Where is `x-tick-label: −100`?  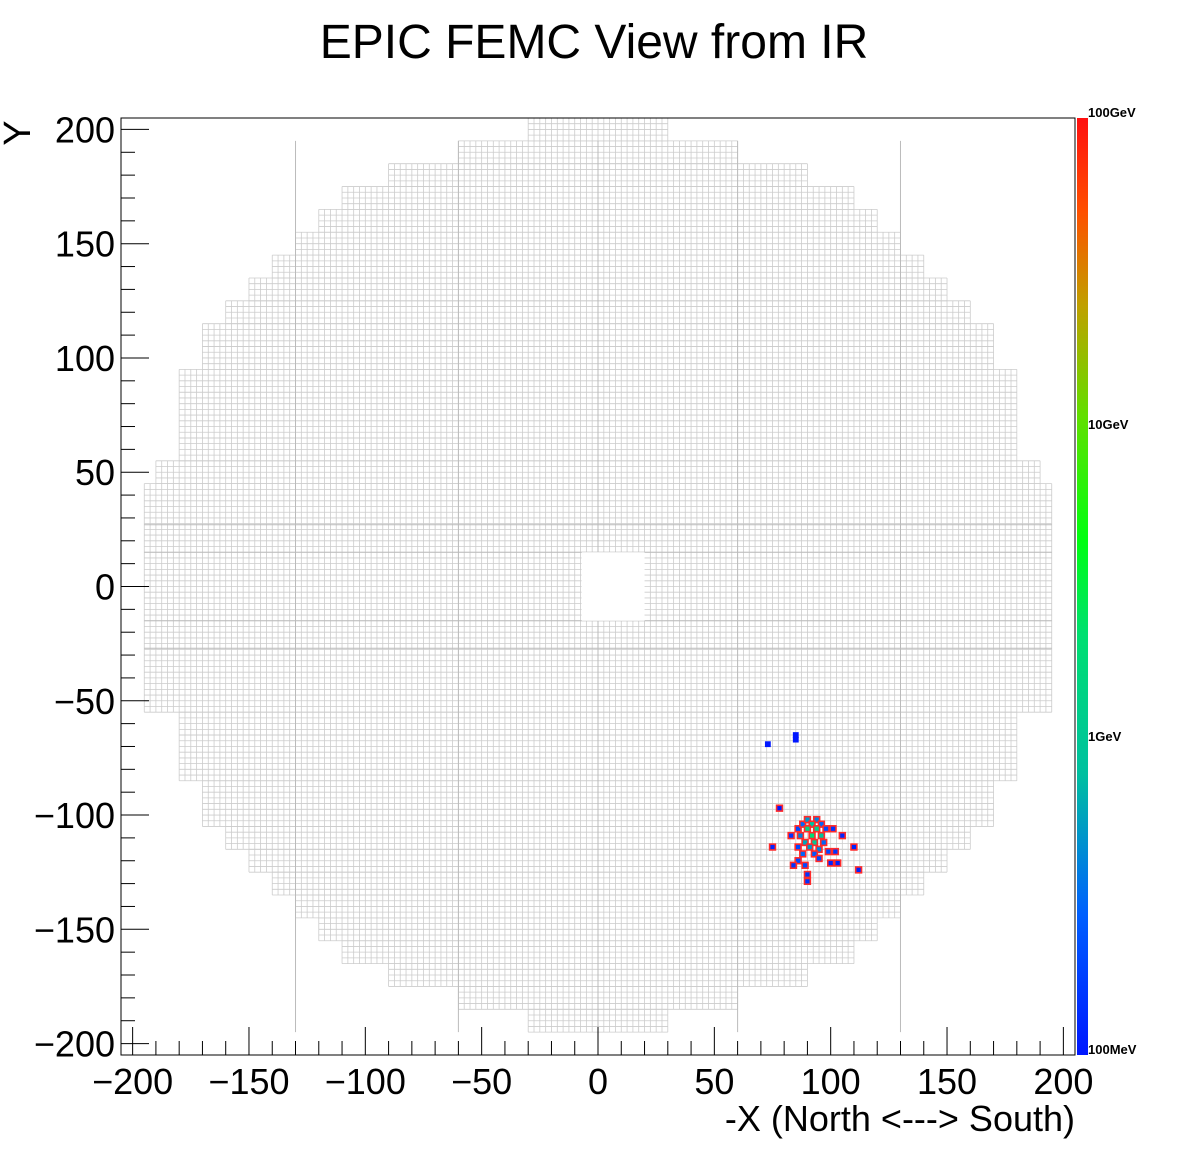 x-tick-label: −100 is located at coordinates (365, 1081).